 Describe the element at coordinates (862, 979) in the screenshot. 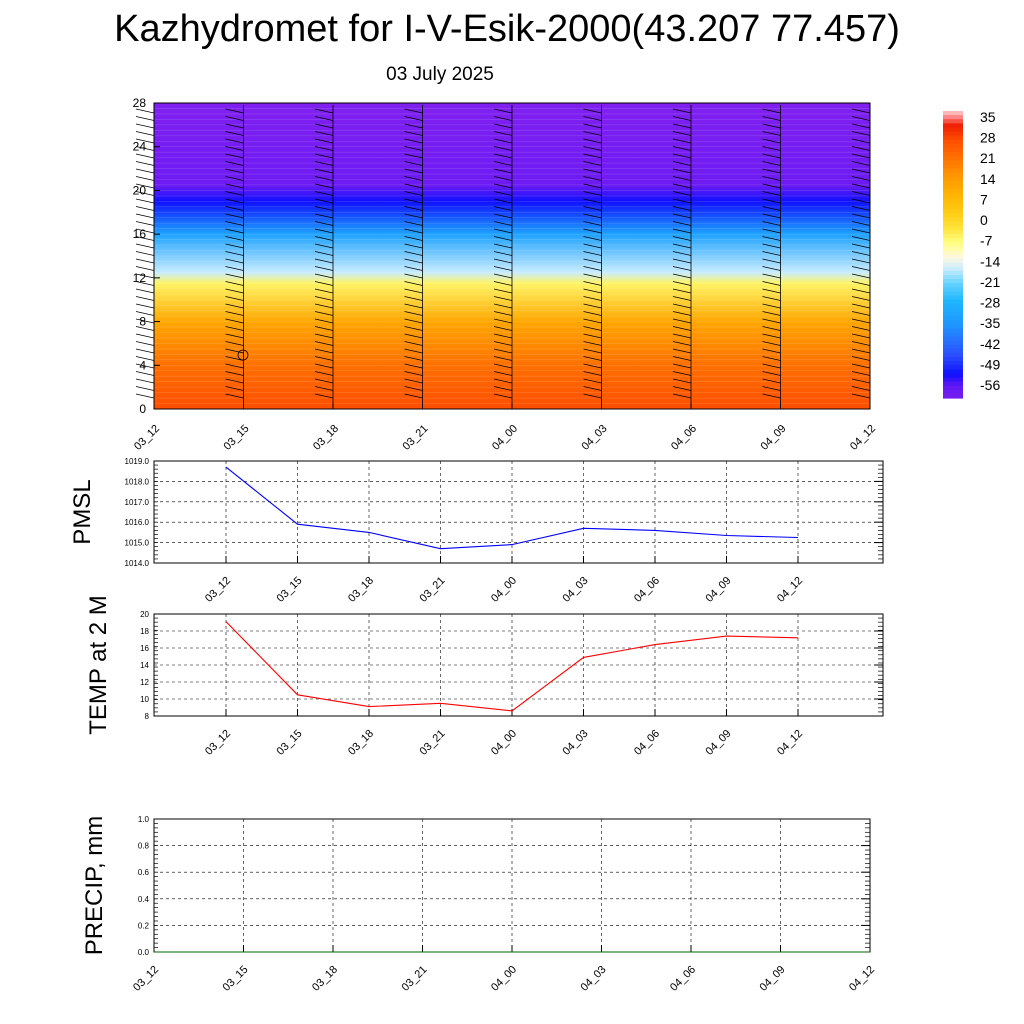

I see `x-tick-label: 04_12` at that location.